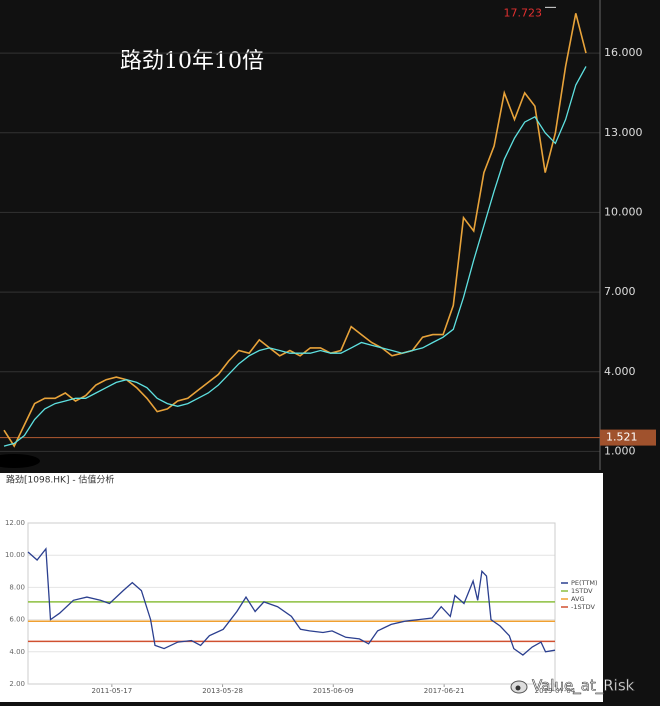 The image size is (660, 706). What do you see at coordinates (444, 691) in the screenshot?
I see `x-tick-label: 2017-06-21` at bounding box center [444, 691].